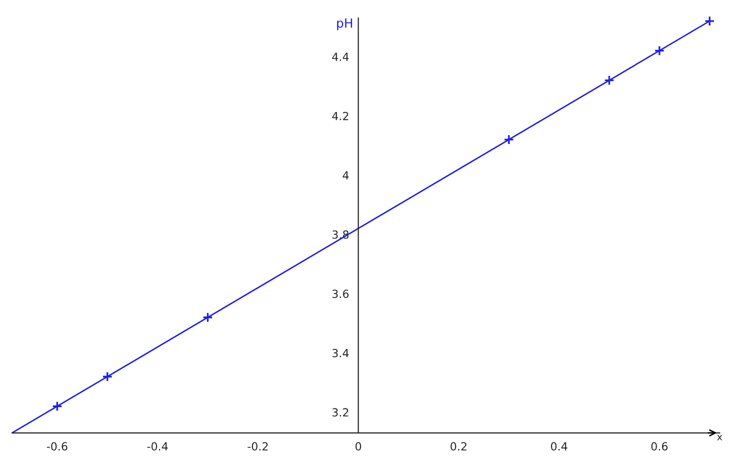  Describe the element at coordinates (359, 446) in the screenshot. I see `x-tick-label: 0` at that location.